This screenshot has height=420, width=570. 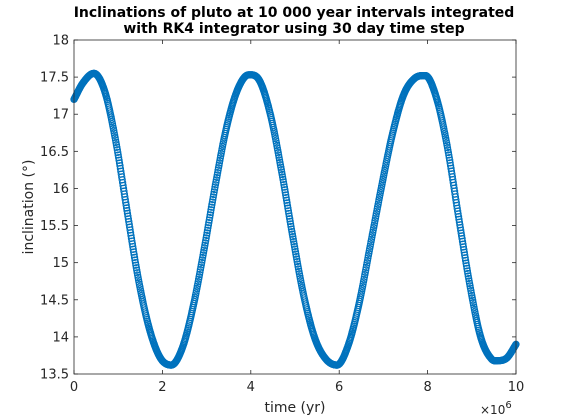 What do you see at coordinates (492, 410) in the screenshot?
I see `x-axis-exponent-base: ×10` at bounding box center [492, 410].